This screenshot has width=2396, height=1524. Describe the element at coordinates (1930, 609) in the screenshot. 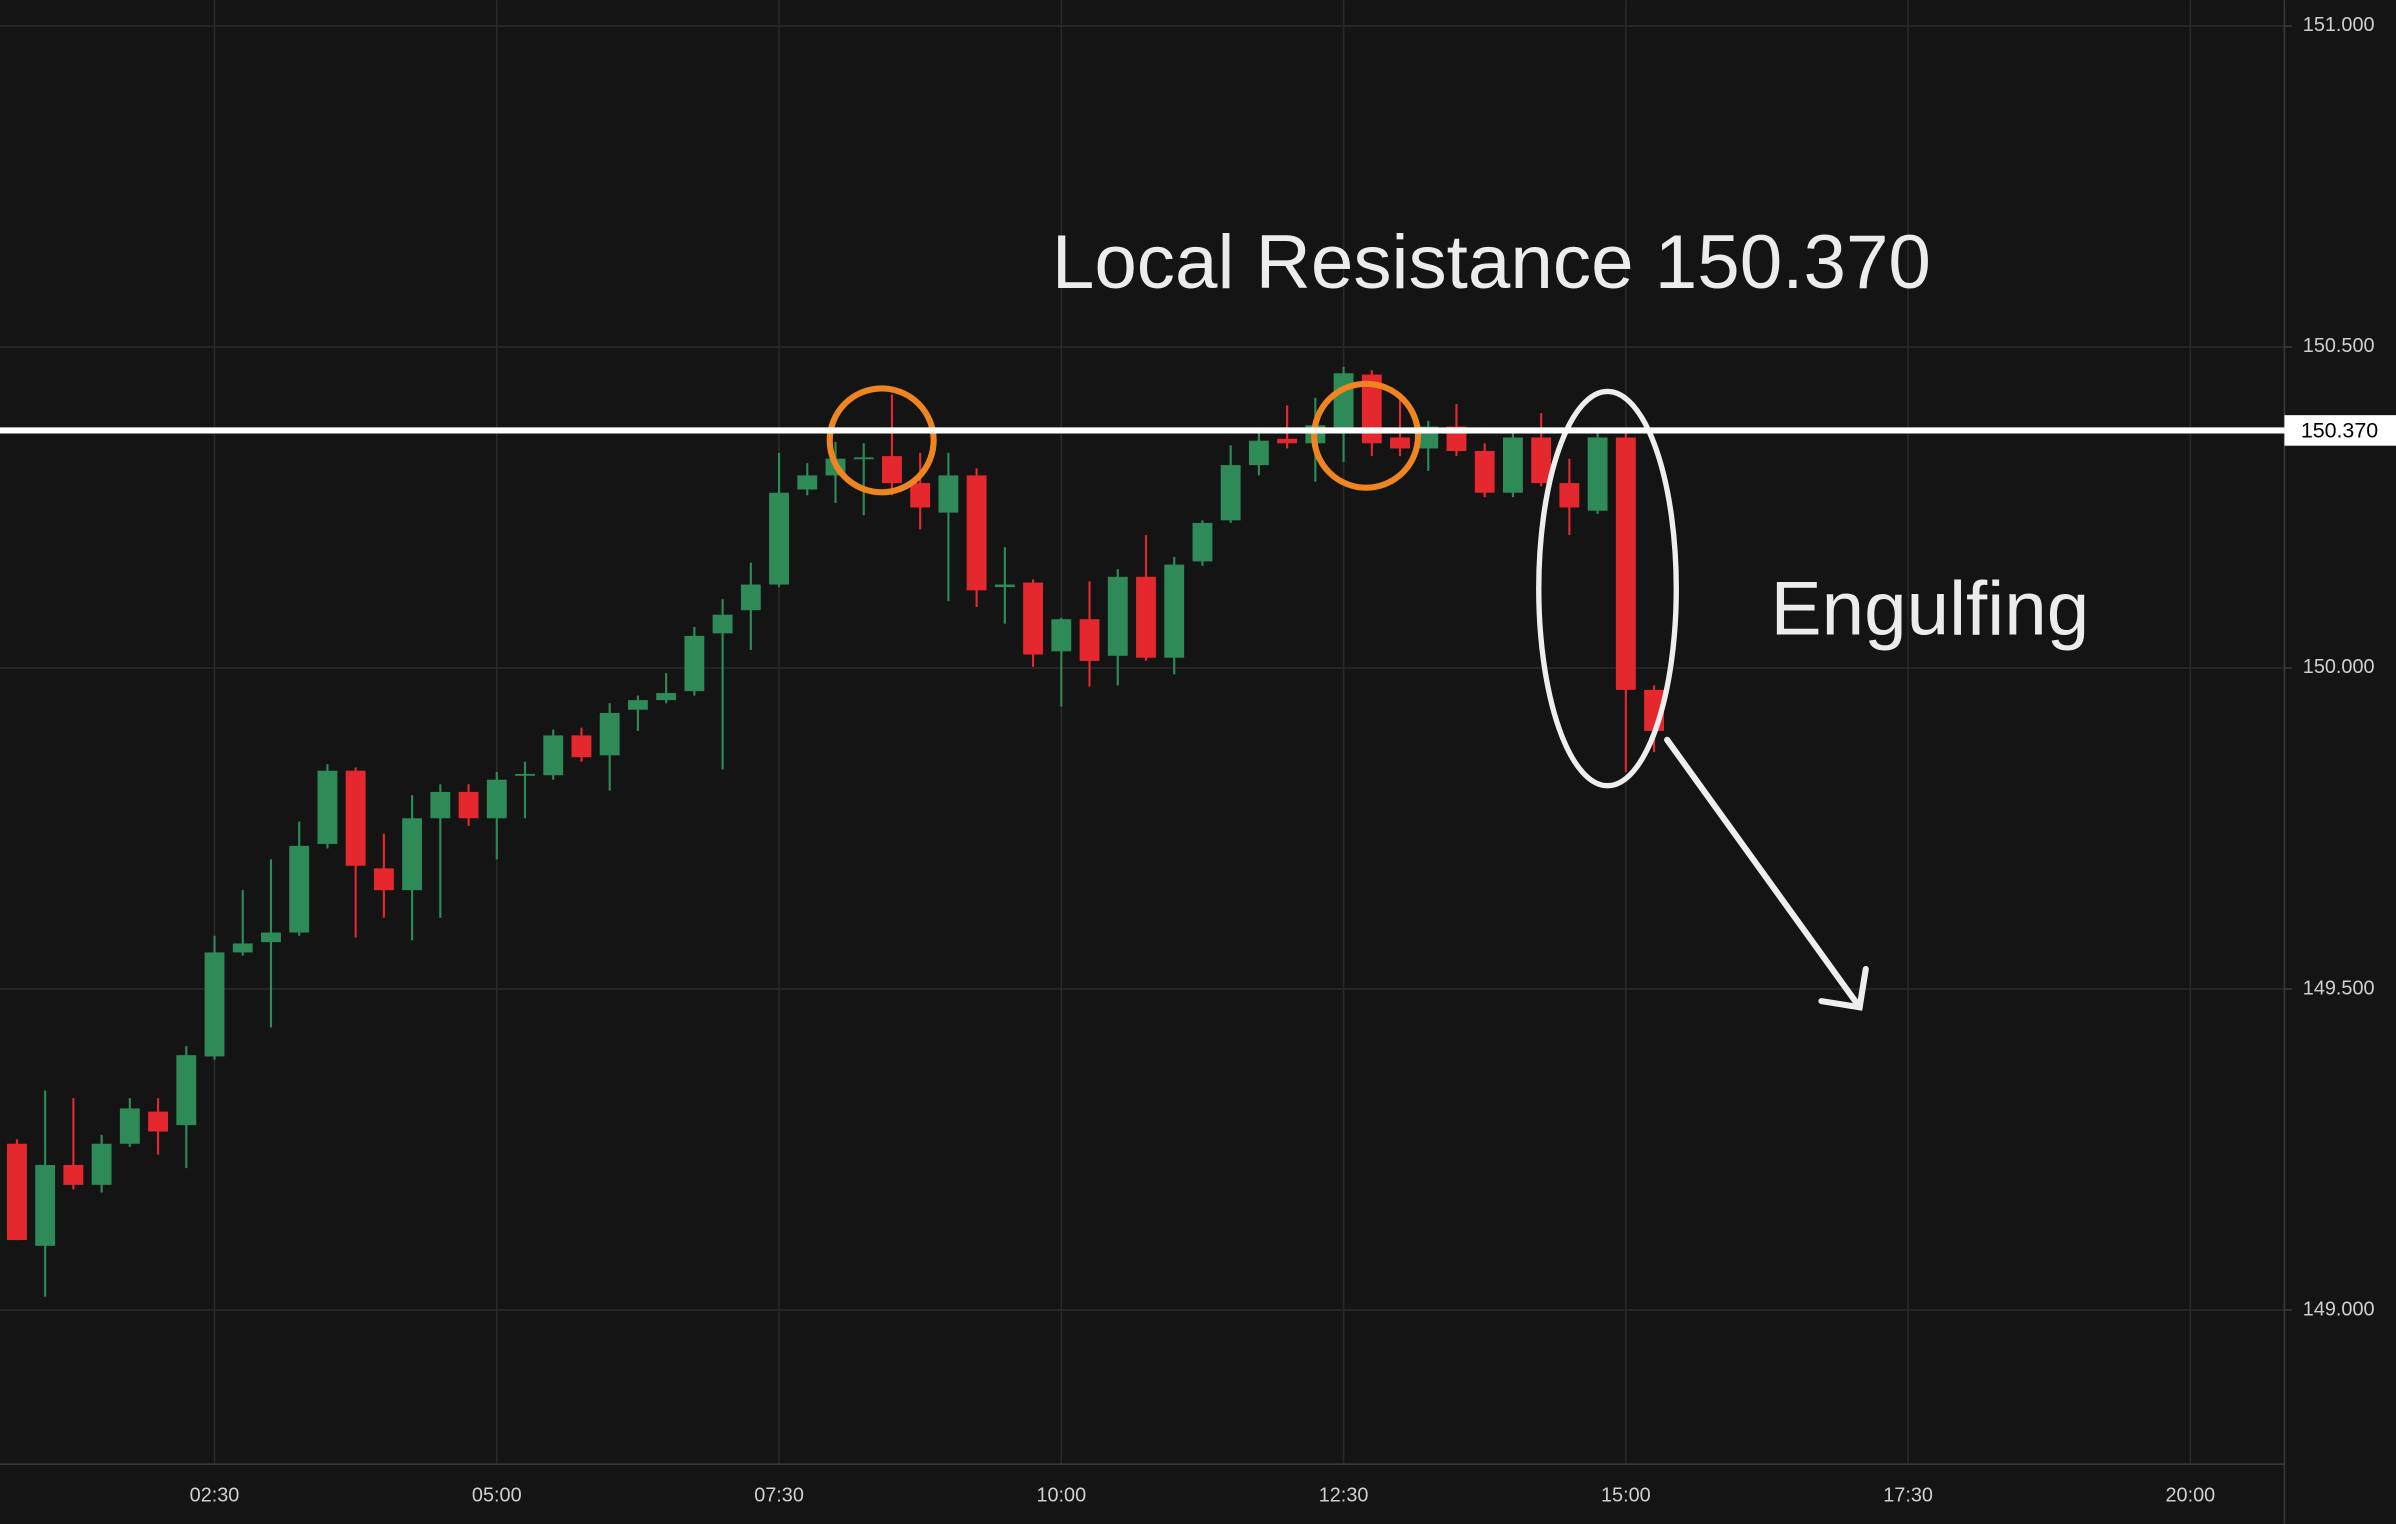

I see `annotation: Engulfing` at that location.